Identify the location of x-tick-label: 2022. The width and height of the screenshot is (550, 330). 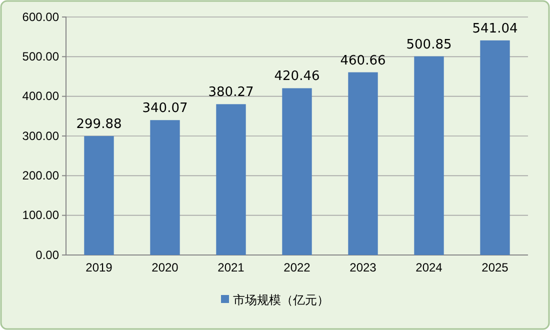
(297, 267).